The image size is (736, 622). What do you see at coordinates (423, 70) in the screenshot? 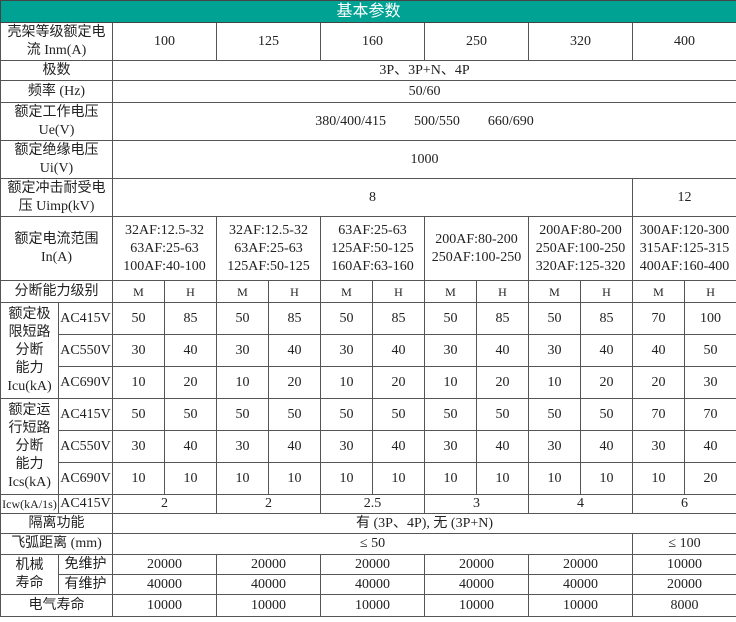
I see `poles-value: 3P、3P+N、4P` at bounding box center [423, 70].